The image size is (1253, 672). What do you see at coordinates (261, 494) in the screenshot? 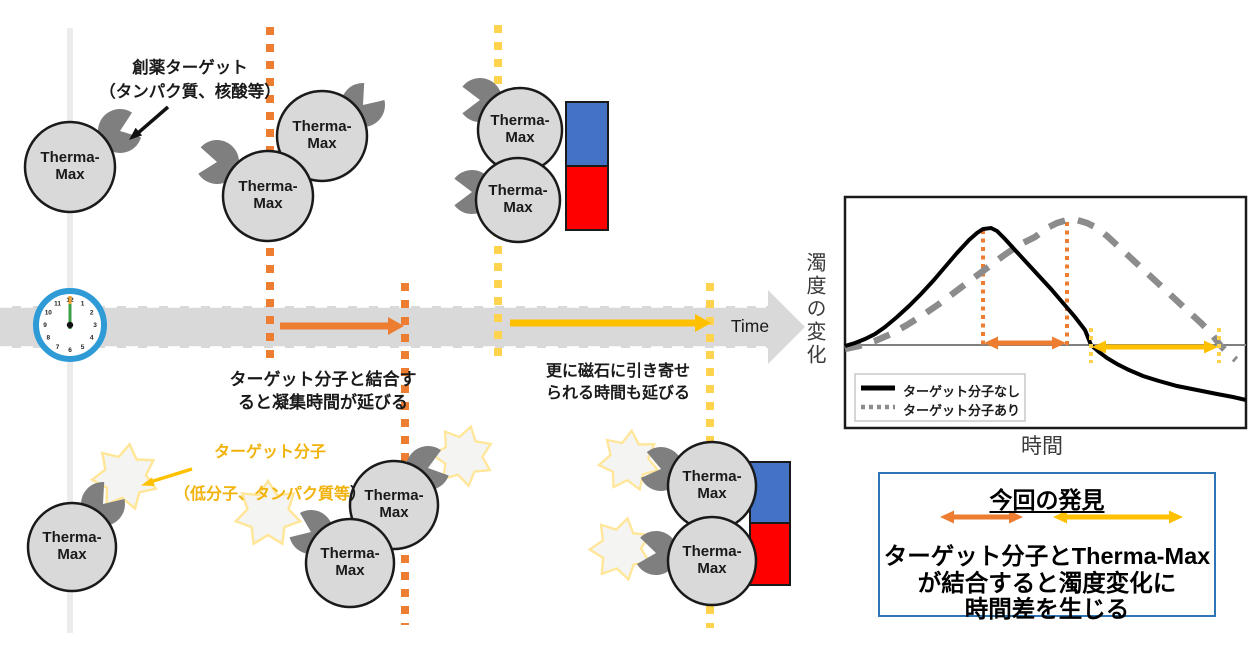
I see `target-molecule-label-line2: （低分子、タンパク質等` at bounding box center [261, 494].